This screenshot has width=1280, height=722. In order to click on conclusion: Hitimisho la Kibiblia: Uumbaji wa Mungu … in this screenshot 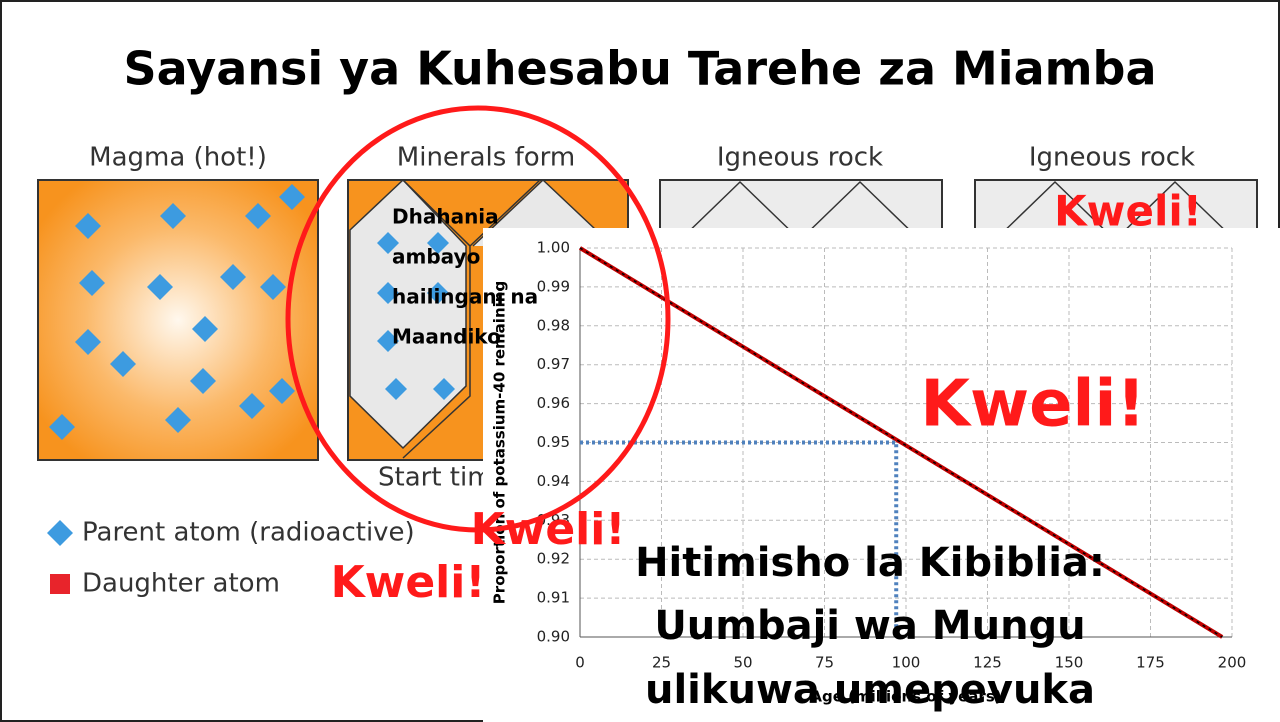, I will do `click(870, 626)`.